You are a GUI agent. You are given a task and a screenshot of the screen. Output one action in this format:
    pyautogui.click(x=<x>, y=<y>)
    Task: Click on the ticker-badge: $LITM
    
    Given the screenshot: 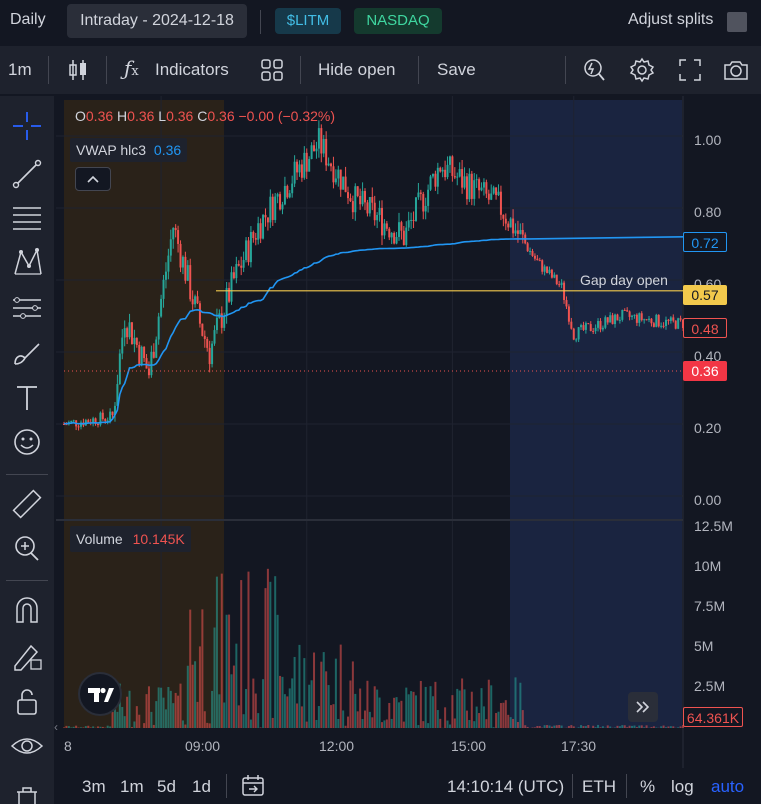 What is the action you would take?
    pyautogui.click(x=308, y=21)
    